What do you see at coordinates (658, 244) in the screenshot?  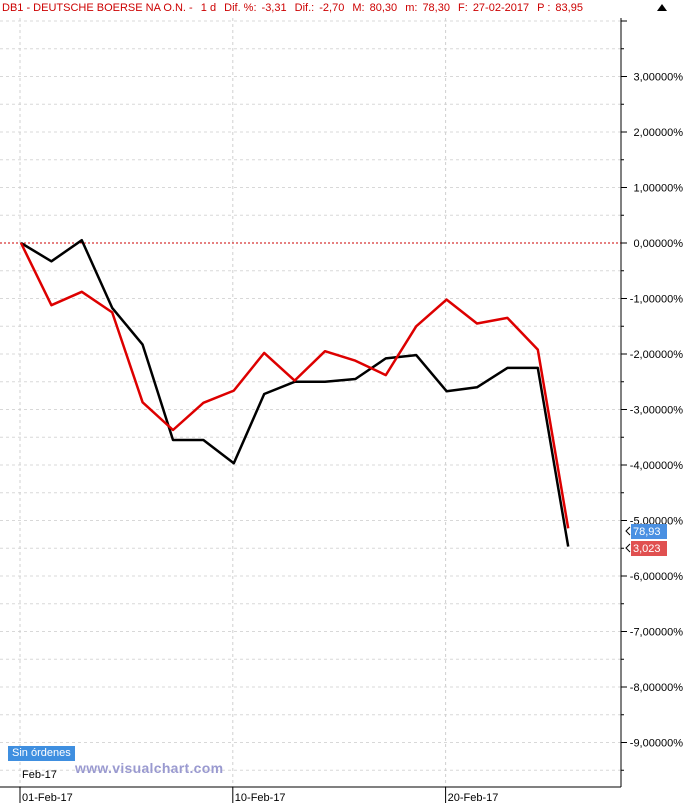 I see `y-tick-label: 0,00000%` at bounding box center [658, 244].